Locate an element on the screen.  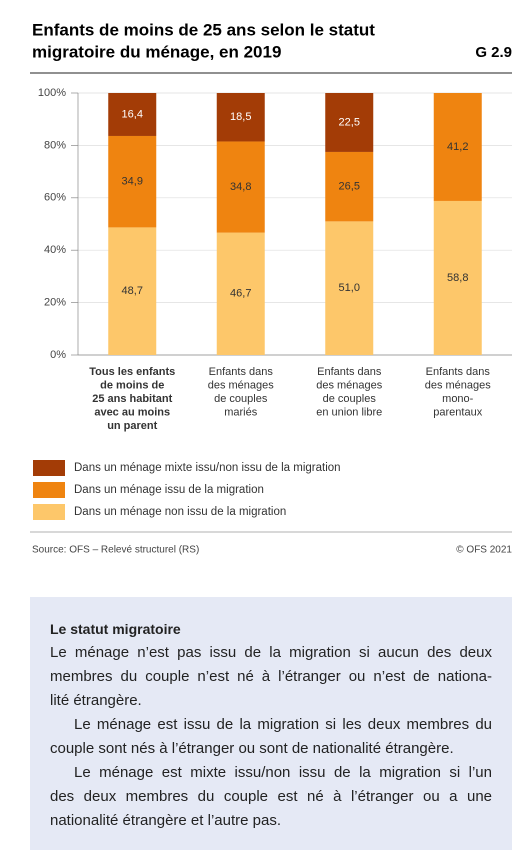
copyright: © OFS 2021 is located at coordinates (484, 550).